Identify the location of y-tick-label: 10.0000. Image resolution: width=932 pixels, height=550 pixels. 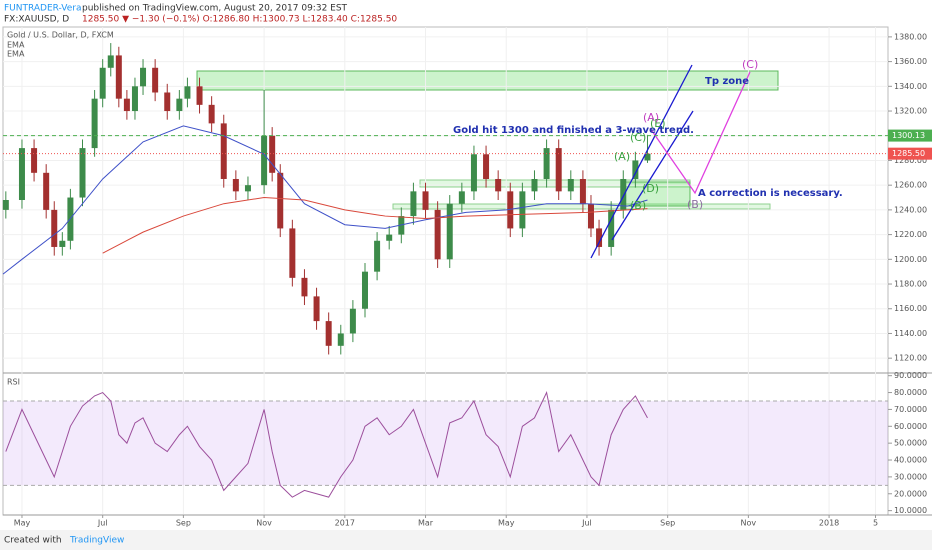
(910, 510).